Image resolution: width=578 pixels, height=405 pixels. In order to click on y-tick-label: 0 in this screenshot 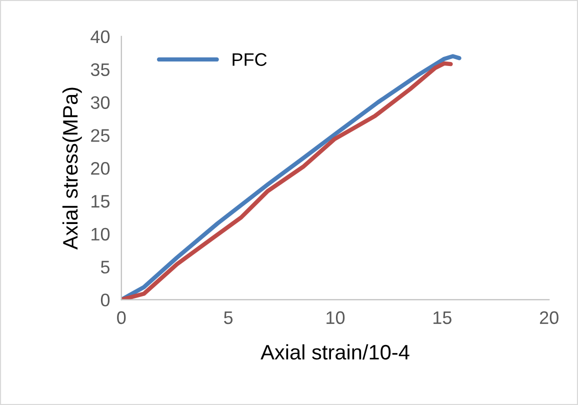, I will do `click(105, 300)`.